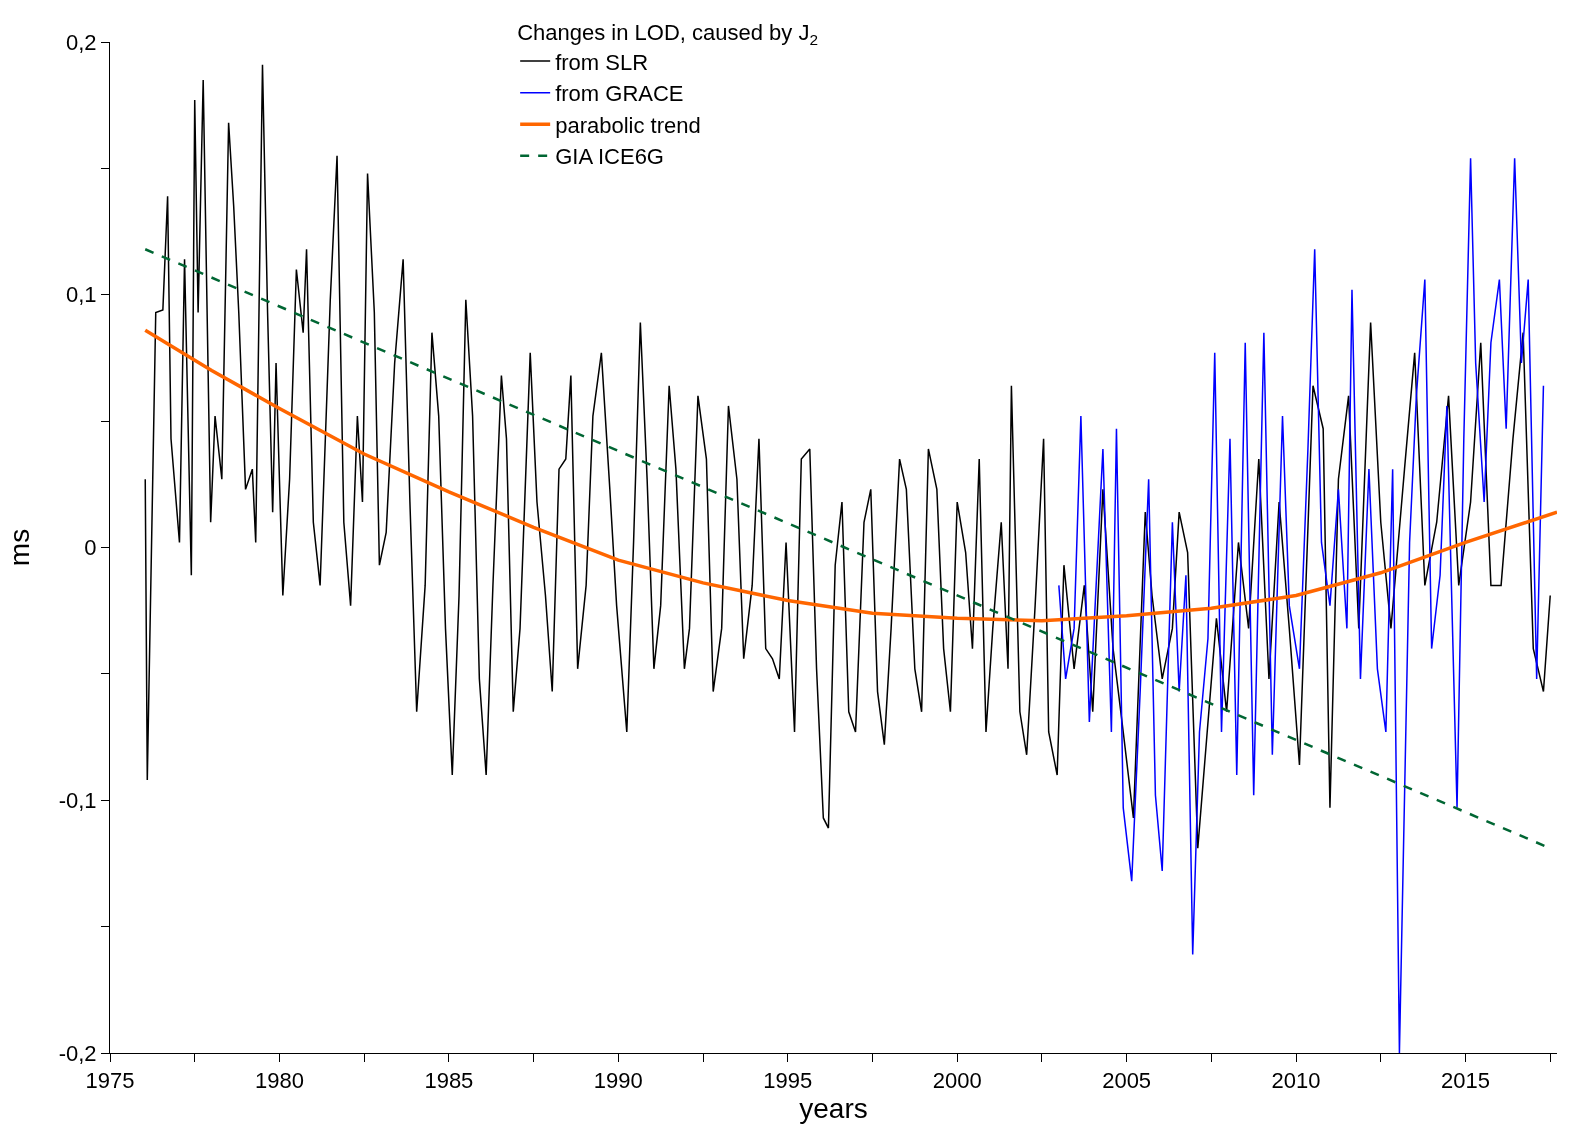 Image resolution: width=1577 pixels, height=1143 pixels. Describe the element at coordinates (667, 34) in the screenshot. I see `legend-title: Changes in LOD, caused by J$_{2}$` at that location.